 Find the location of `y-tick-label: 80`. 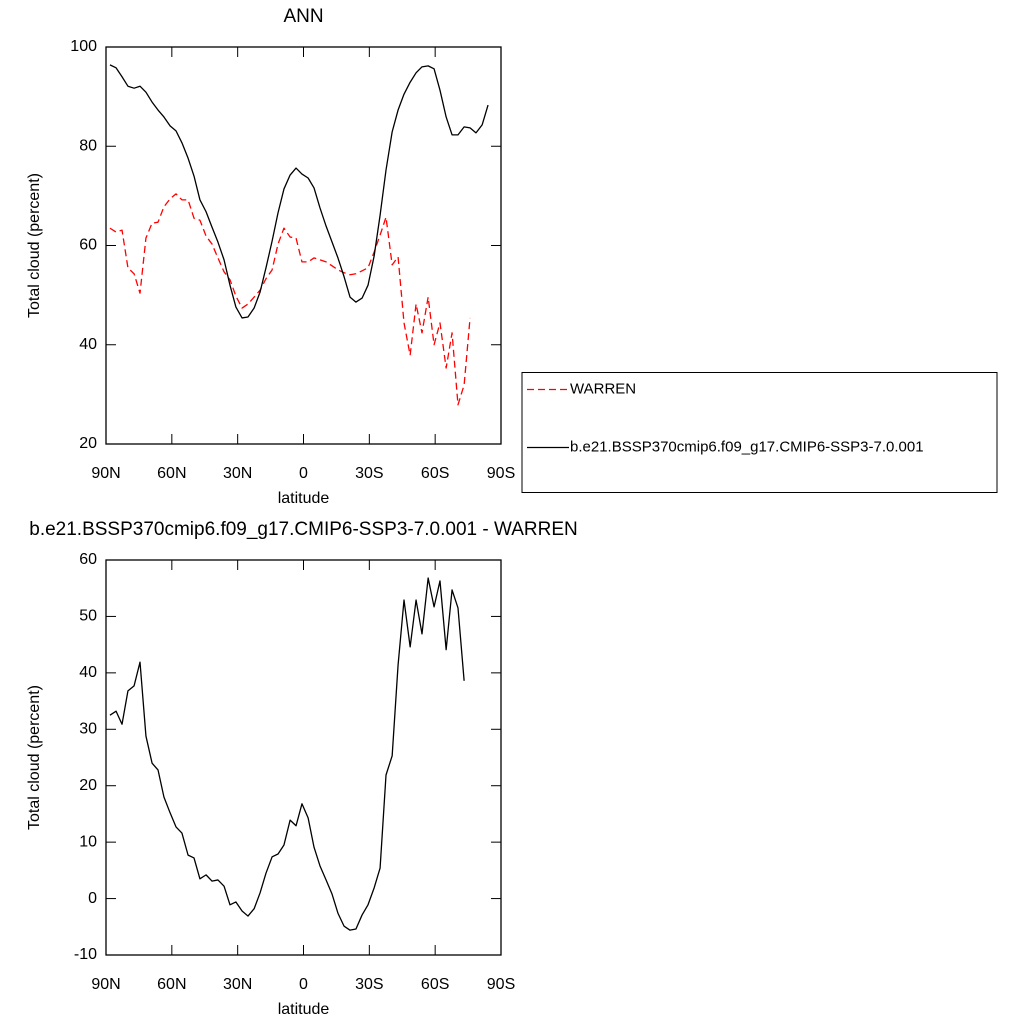

y-tick-label: 80 is located at coordinates (88, 145).